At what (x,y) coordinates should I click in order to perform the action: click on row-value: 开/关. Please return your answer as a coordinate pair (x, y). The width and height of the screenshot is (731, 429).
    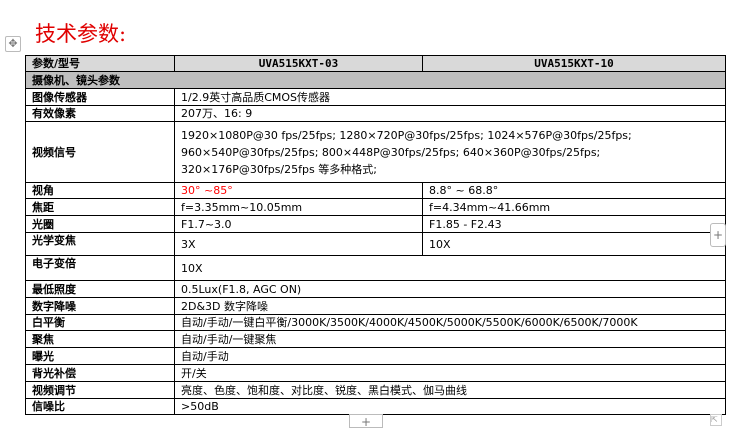
    Looking at the image, I should click on (450, 373).